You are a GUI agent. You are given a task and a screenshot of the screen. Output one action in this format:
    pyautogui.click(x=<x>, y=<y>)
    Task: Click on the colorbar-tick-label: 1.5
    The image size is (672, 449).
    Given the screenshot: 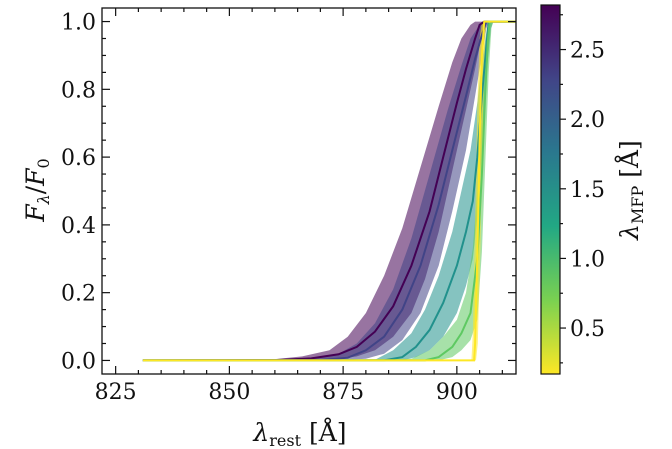 What is the action you would take?
    pyautogui.click(x=587, y=190)
    